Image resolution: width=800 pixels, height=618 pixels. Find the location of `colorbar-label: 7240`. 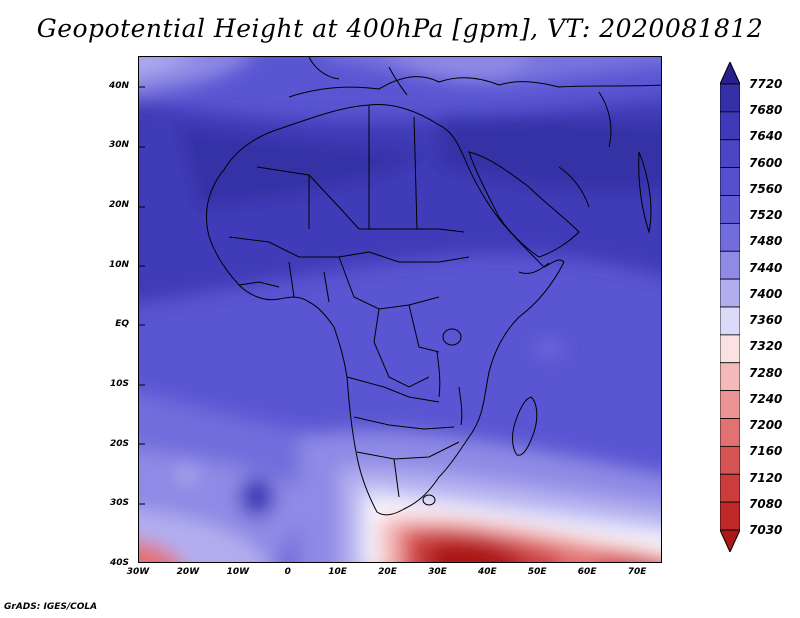

colorbar-label: 7240 is located at coordinates (766, 398).